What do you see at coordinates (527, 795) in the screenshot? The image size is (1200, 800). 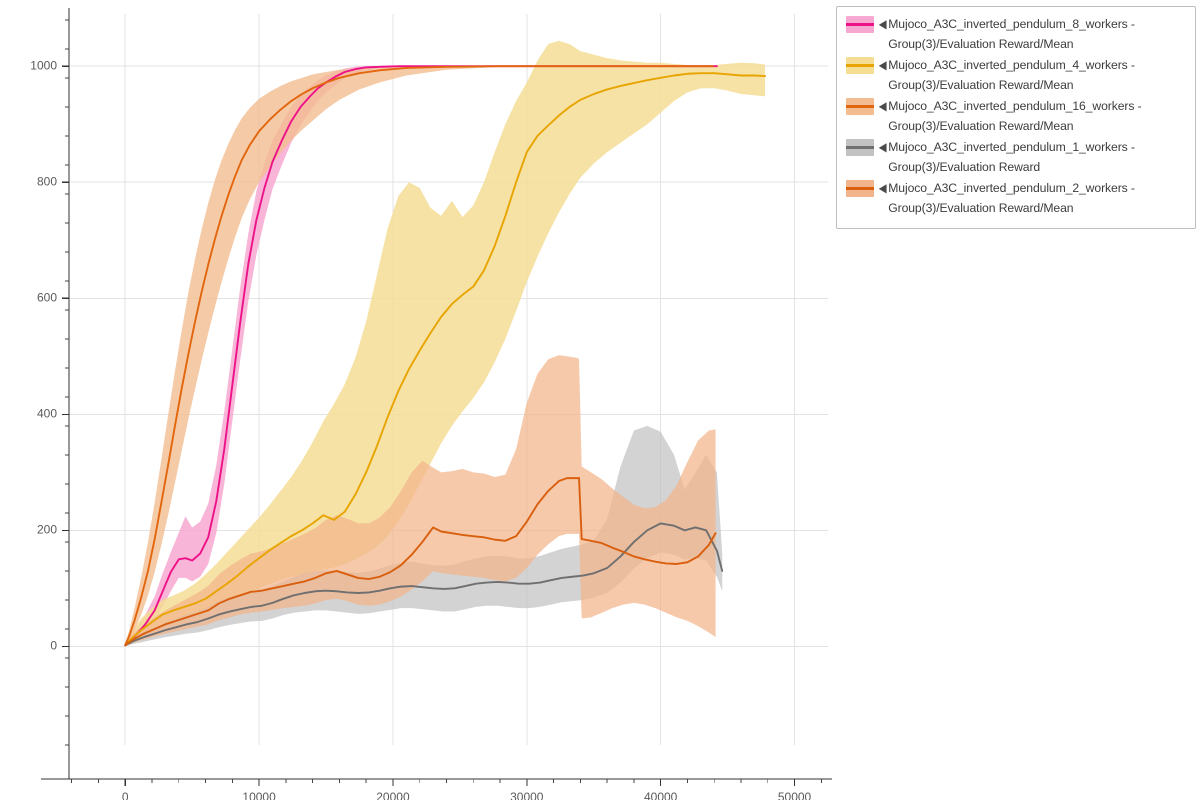 I see `x-tick-label: 30000` at bounding box center [527, 795].